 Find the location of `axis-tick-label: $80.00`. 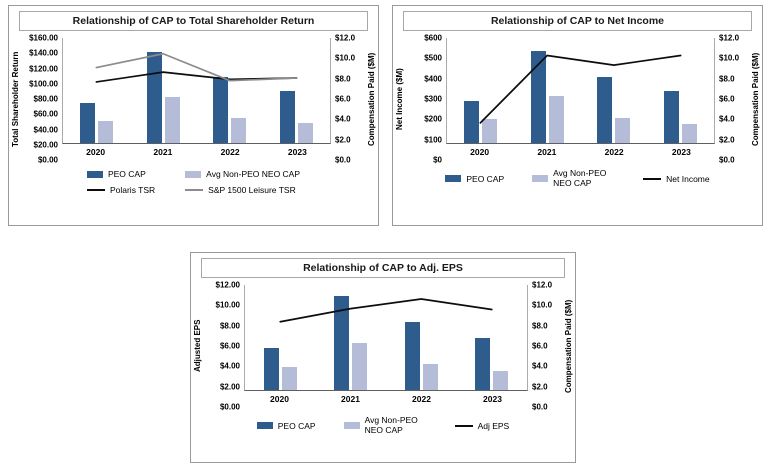

axis-tick-label: $80.00 is located at coordinates (45, 99).